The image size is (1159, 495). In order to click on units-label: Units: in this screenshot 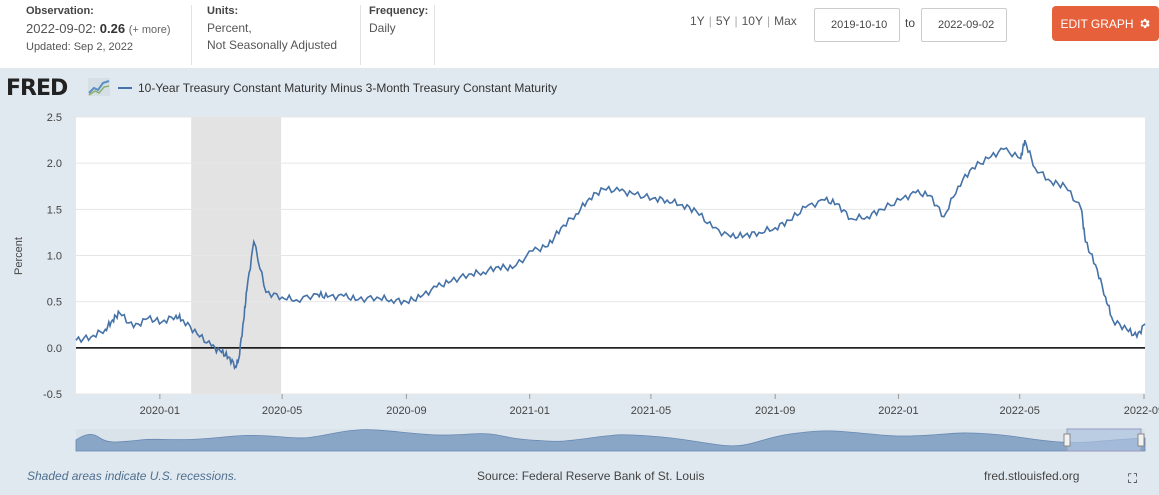, I will do `click(223, 11)`.